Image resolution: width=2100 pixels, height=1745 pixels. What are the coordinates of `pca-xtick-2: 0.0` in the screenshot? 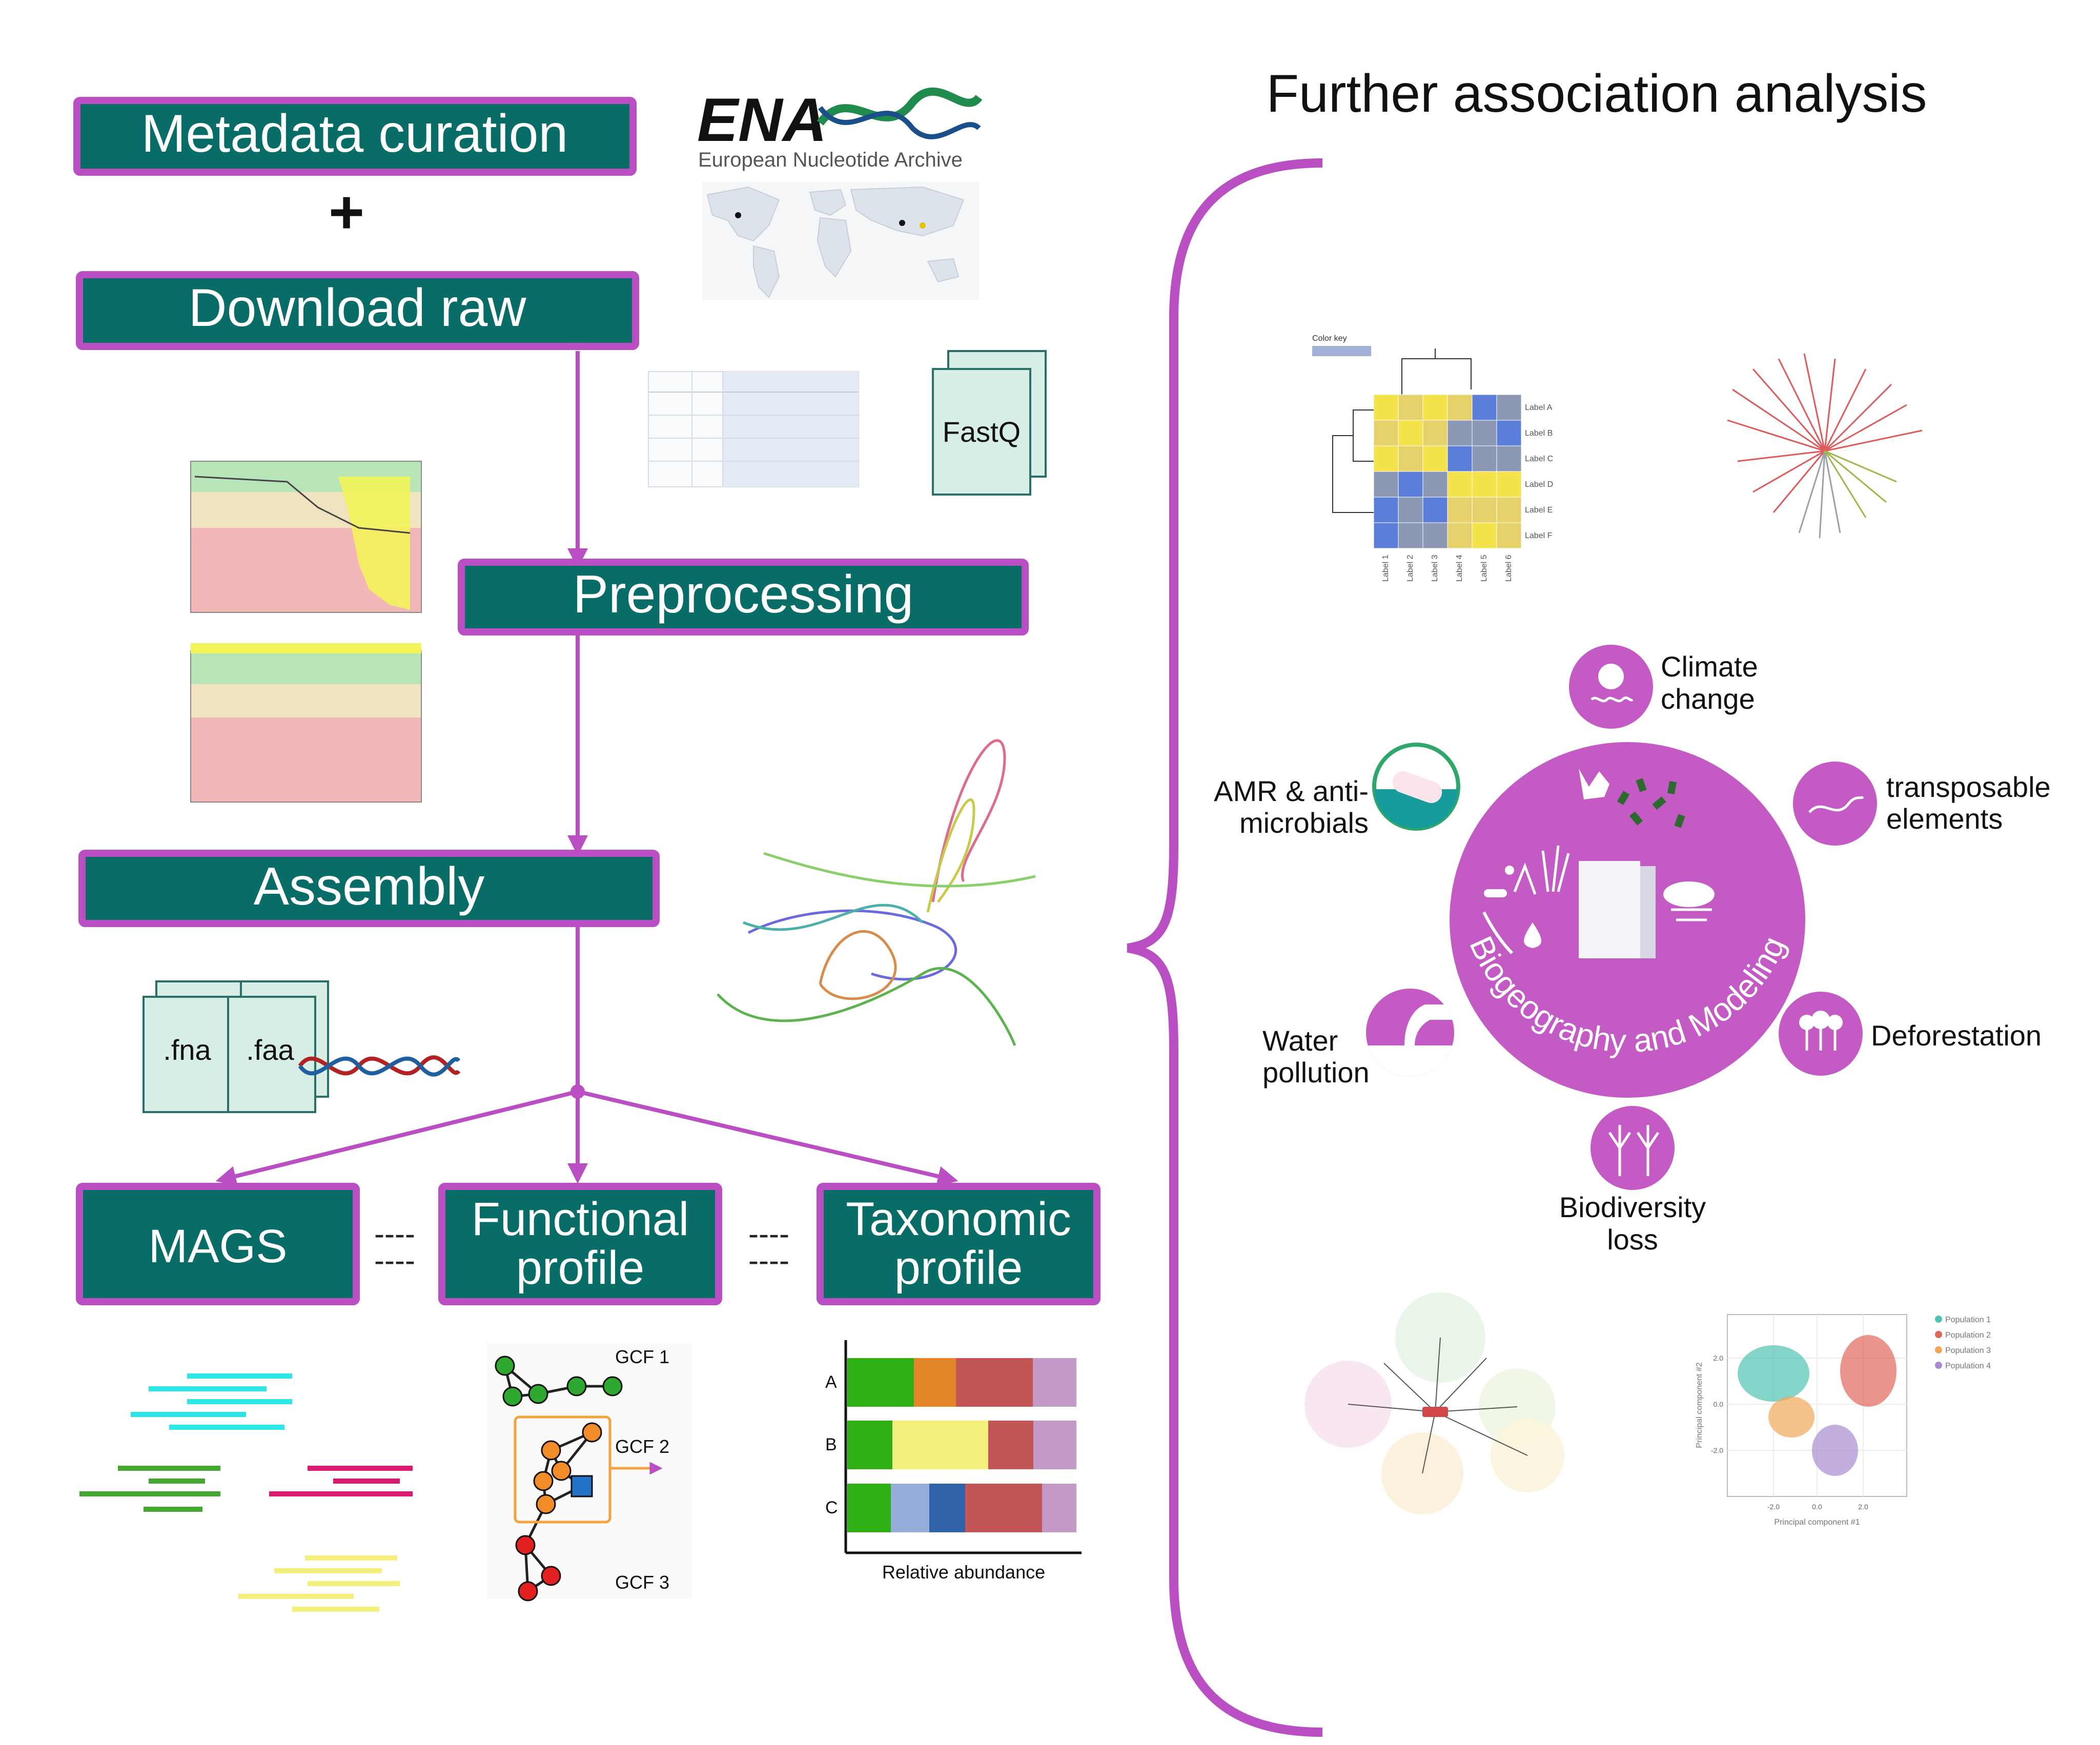 It's located at (1817, 1507).